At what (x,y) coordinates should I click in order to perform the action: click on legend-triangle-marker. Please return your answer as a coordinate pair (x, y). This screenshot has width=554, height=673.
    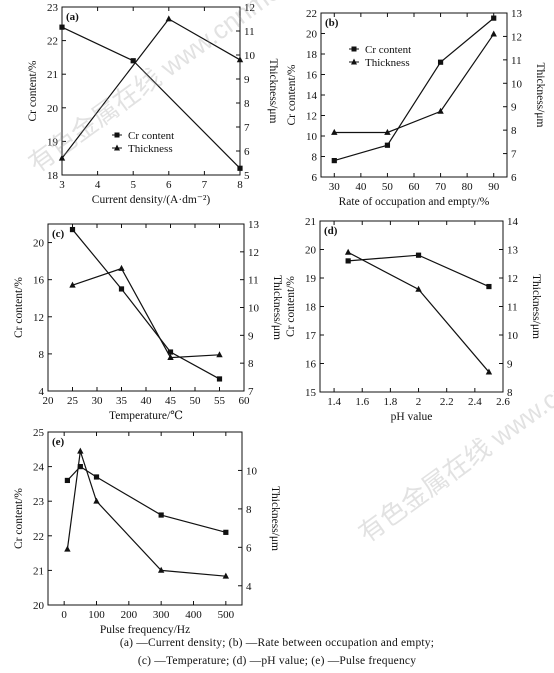
    Looking at the image, I should click on (117, 147).